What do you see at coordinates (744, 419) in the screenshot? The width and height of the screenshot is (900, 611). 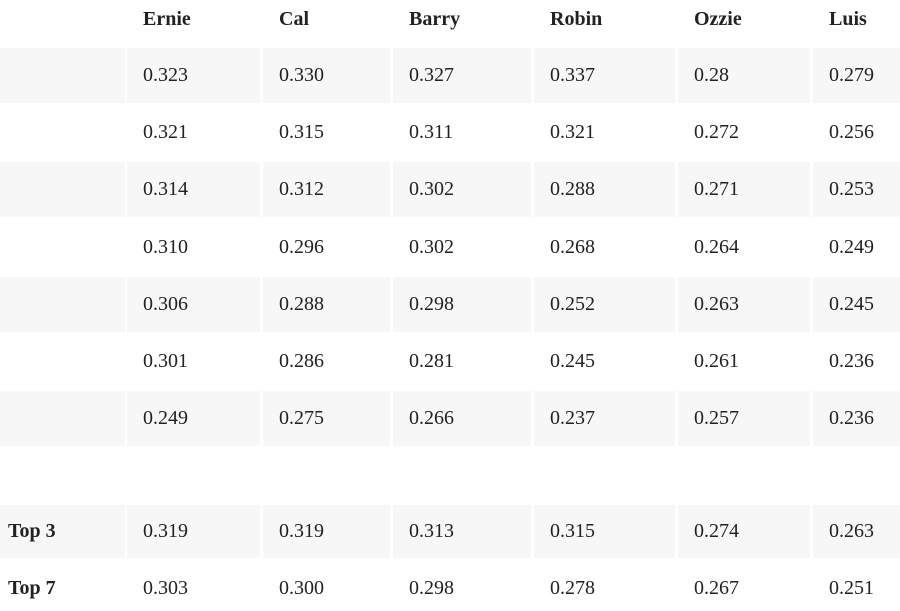 I see `value-cell: 0.257` at bounding box center [744, 419].